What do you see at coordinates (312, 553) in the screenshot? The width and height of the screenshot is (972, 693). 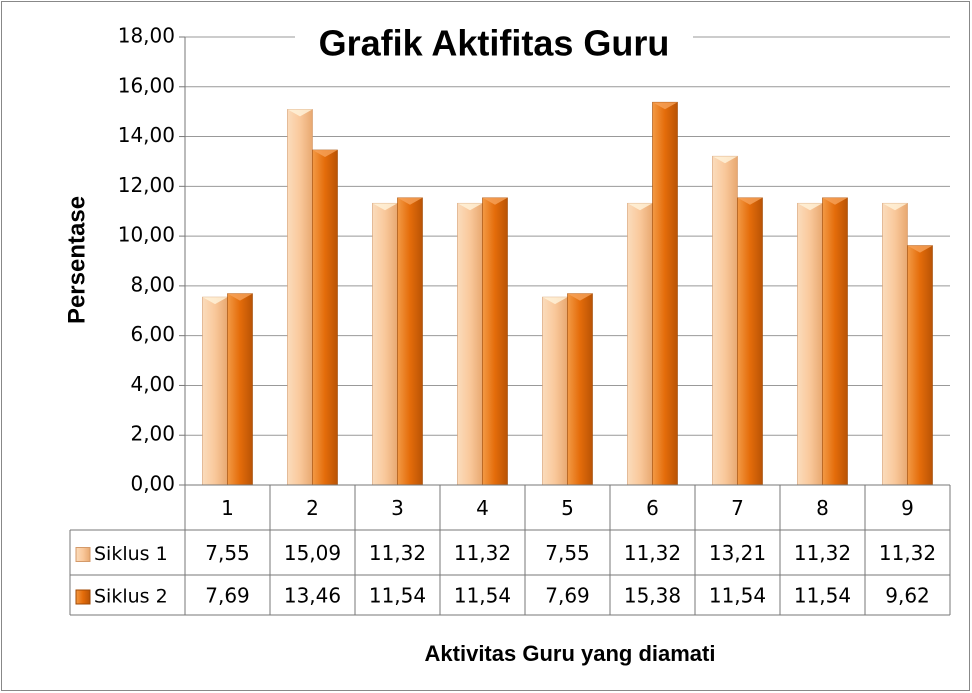 I see `data-table-value: 15,09` at bounding box center [312, 553].